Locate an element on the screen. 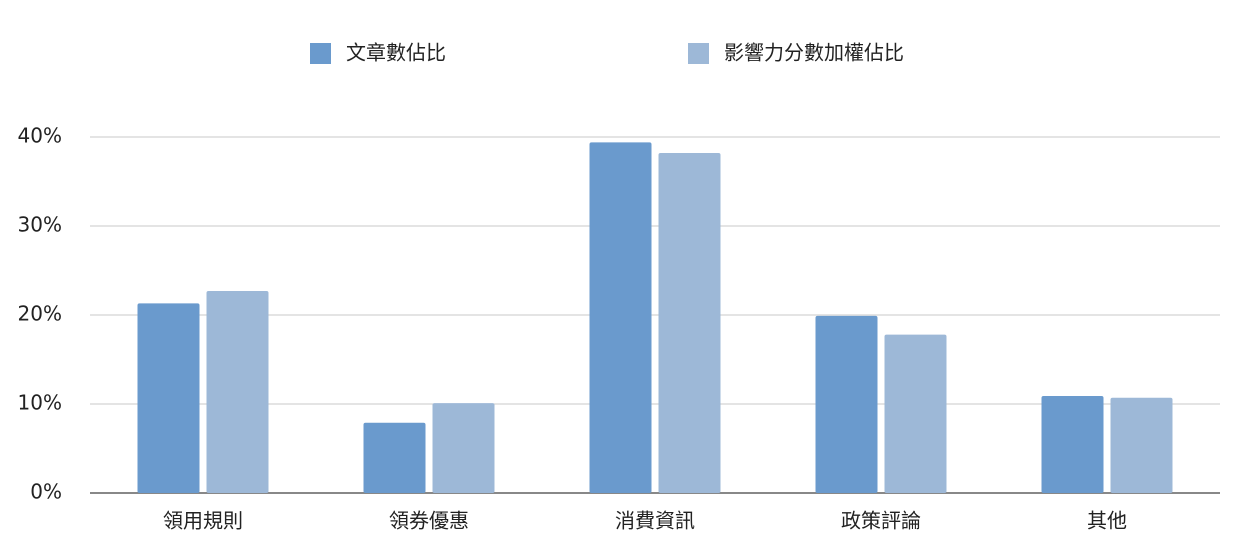 The height and width of the screenshot is (558, 1240). y-tick-label: 30% is located at coordinates (40, 225).